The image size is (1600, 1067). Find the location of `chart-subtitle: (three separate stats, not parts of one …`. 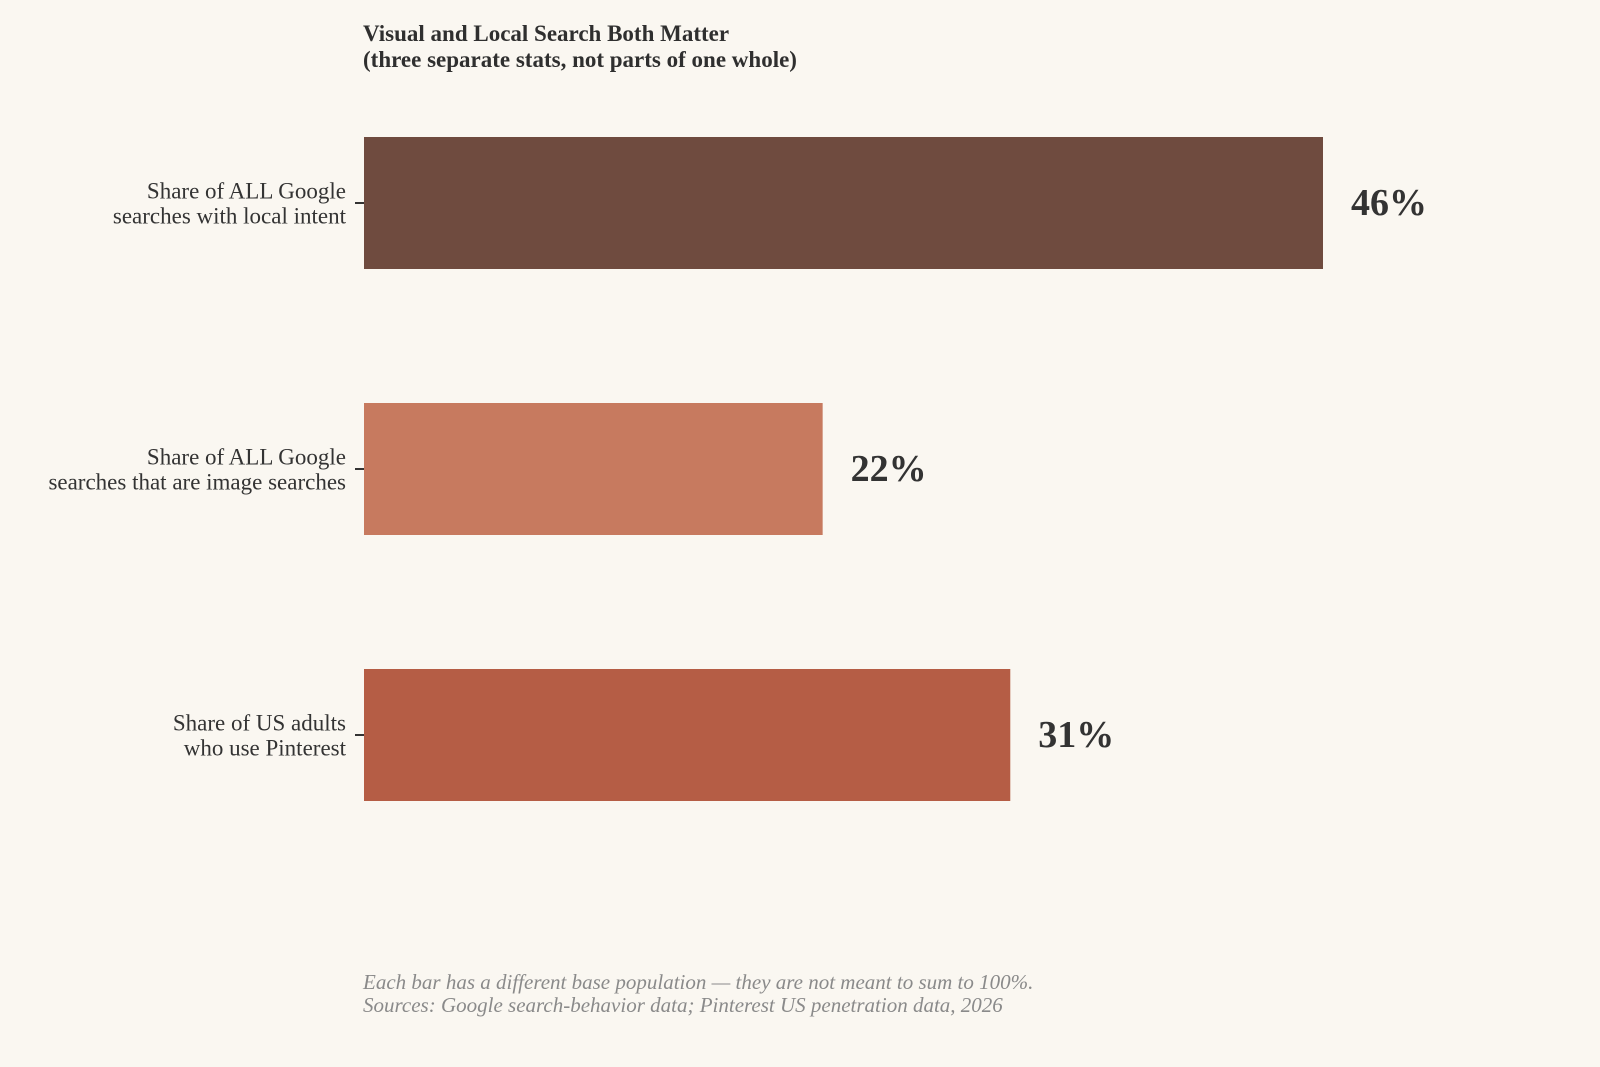

chart-subtitle: (three separate stats, not parts of one … is located at coordinates (580, 59).